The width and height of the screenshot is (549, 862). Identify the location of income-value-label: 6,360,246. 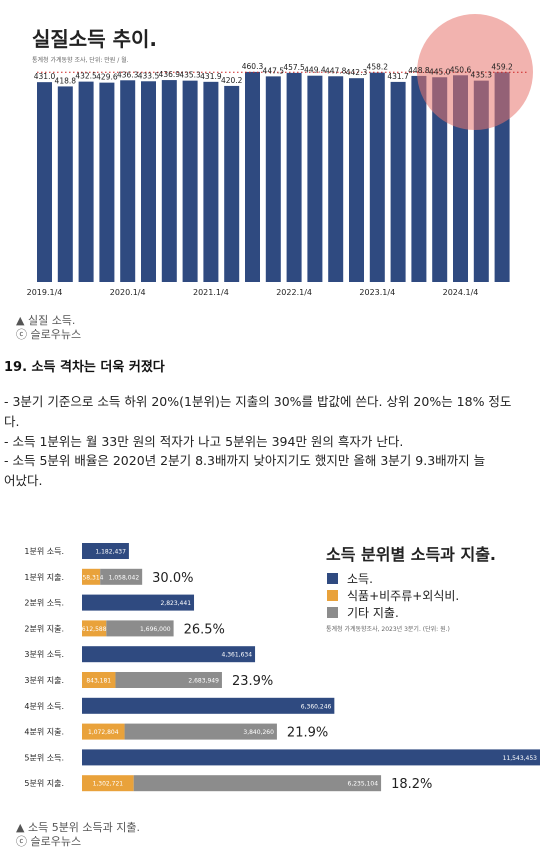
(316, 706).